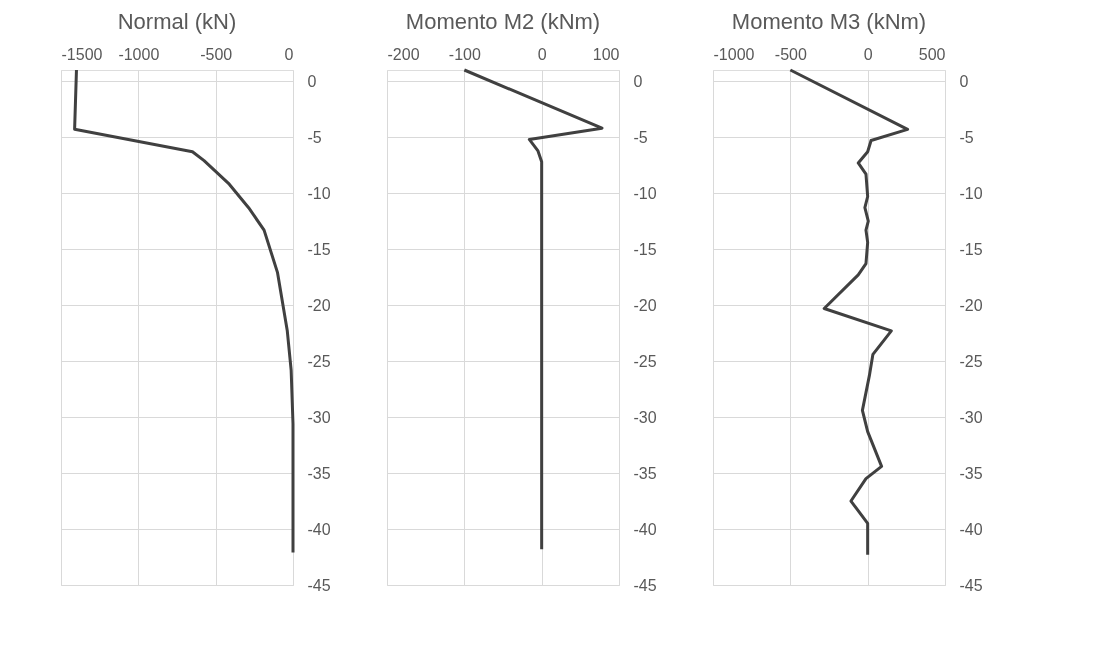 The width and height of the screenshot is (1117, 668). Describe the element at coordinates (829, 21) in the screenshot. I see `chart-title: Momento M3 (kNm)` at that location.